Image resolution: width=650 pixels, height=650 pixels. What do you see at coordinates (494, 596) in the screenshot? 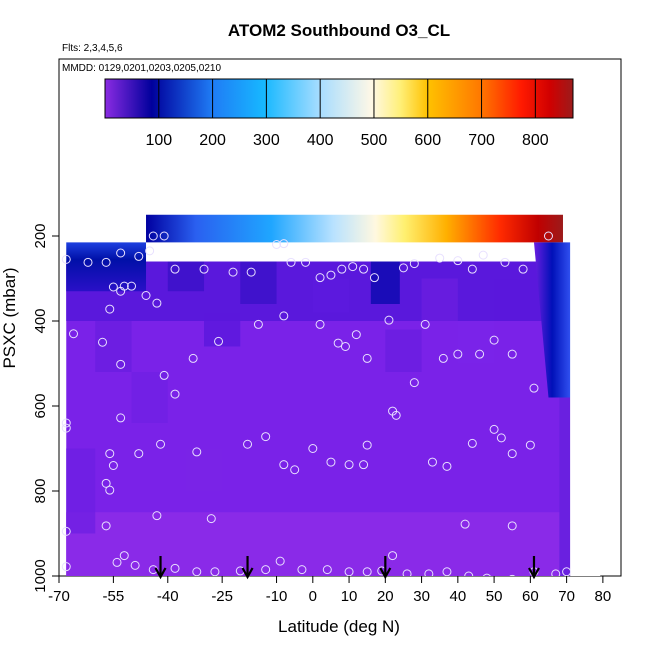
I see `x-tick-label: 50` at bounding box center [494, 596].